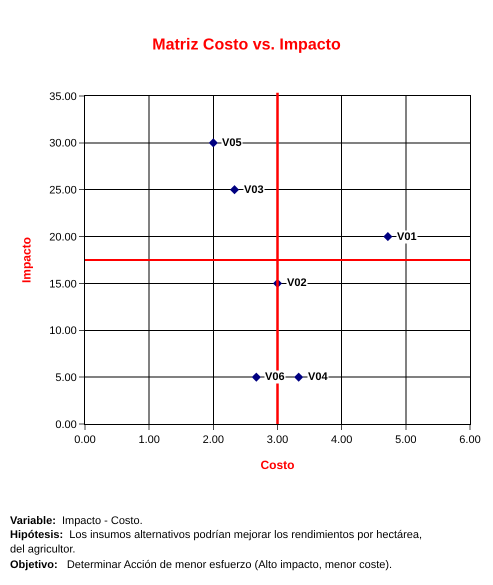 This screenshot has width=493, height=585. I want to click on y-tick-label: 15.00, so click(63, 284).